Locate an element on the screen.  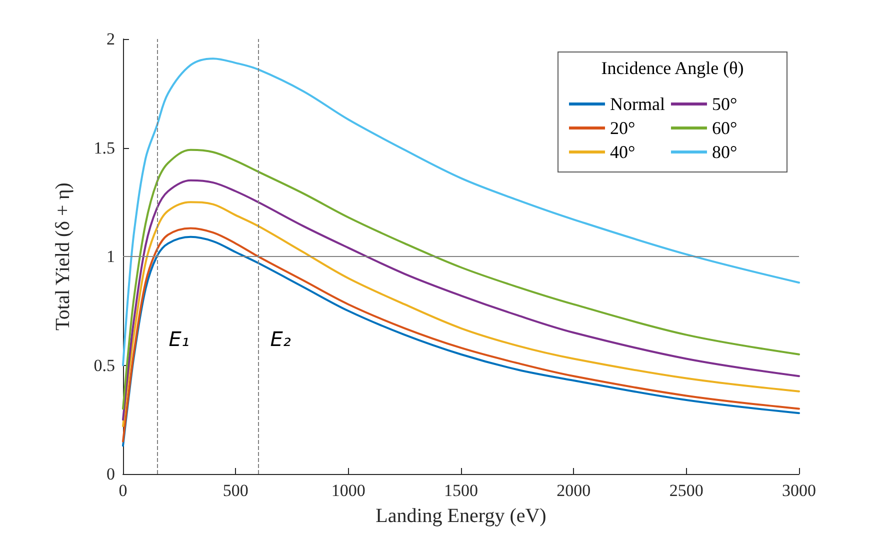
x-tick-label: 0 is located at coordinates (123, 490).